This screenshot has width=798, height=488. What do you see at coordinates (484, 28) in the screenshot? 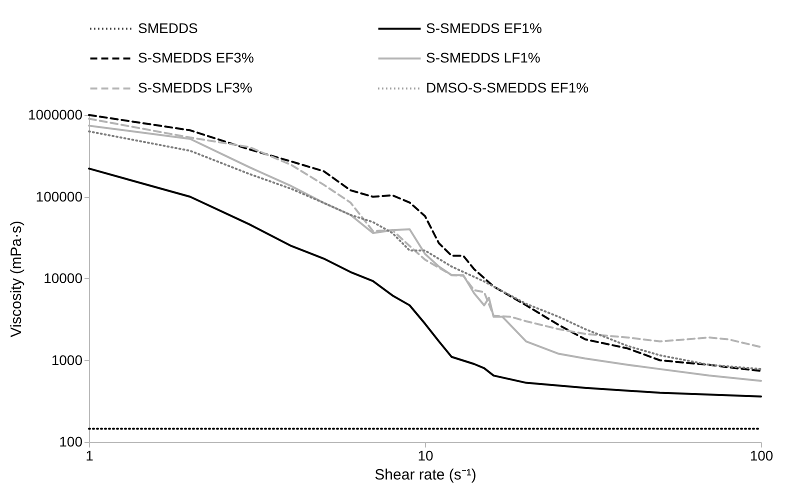
I see `legend-label: S-SMEDDS EF1%` at bounding box center [484, 28].